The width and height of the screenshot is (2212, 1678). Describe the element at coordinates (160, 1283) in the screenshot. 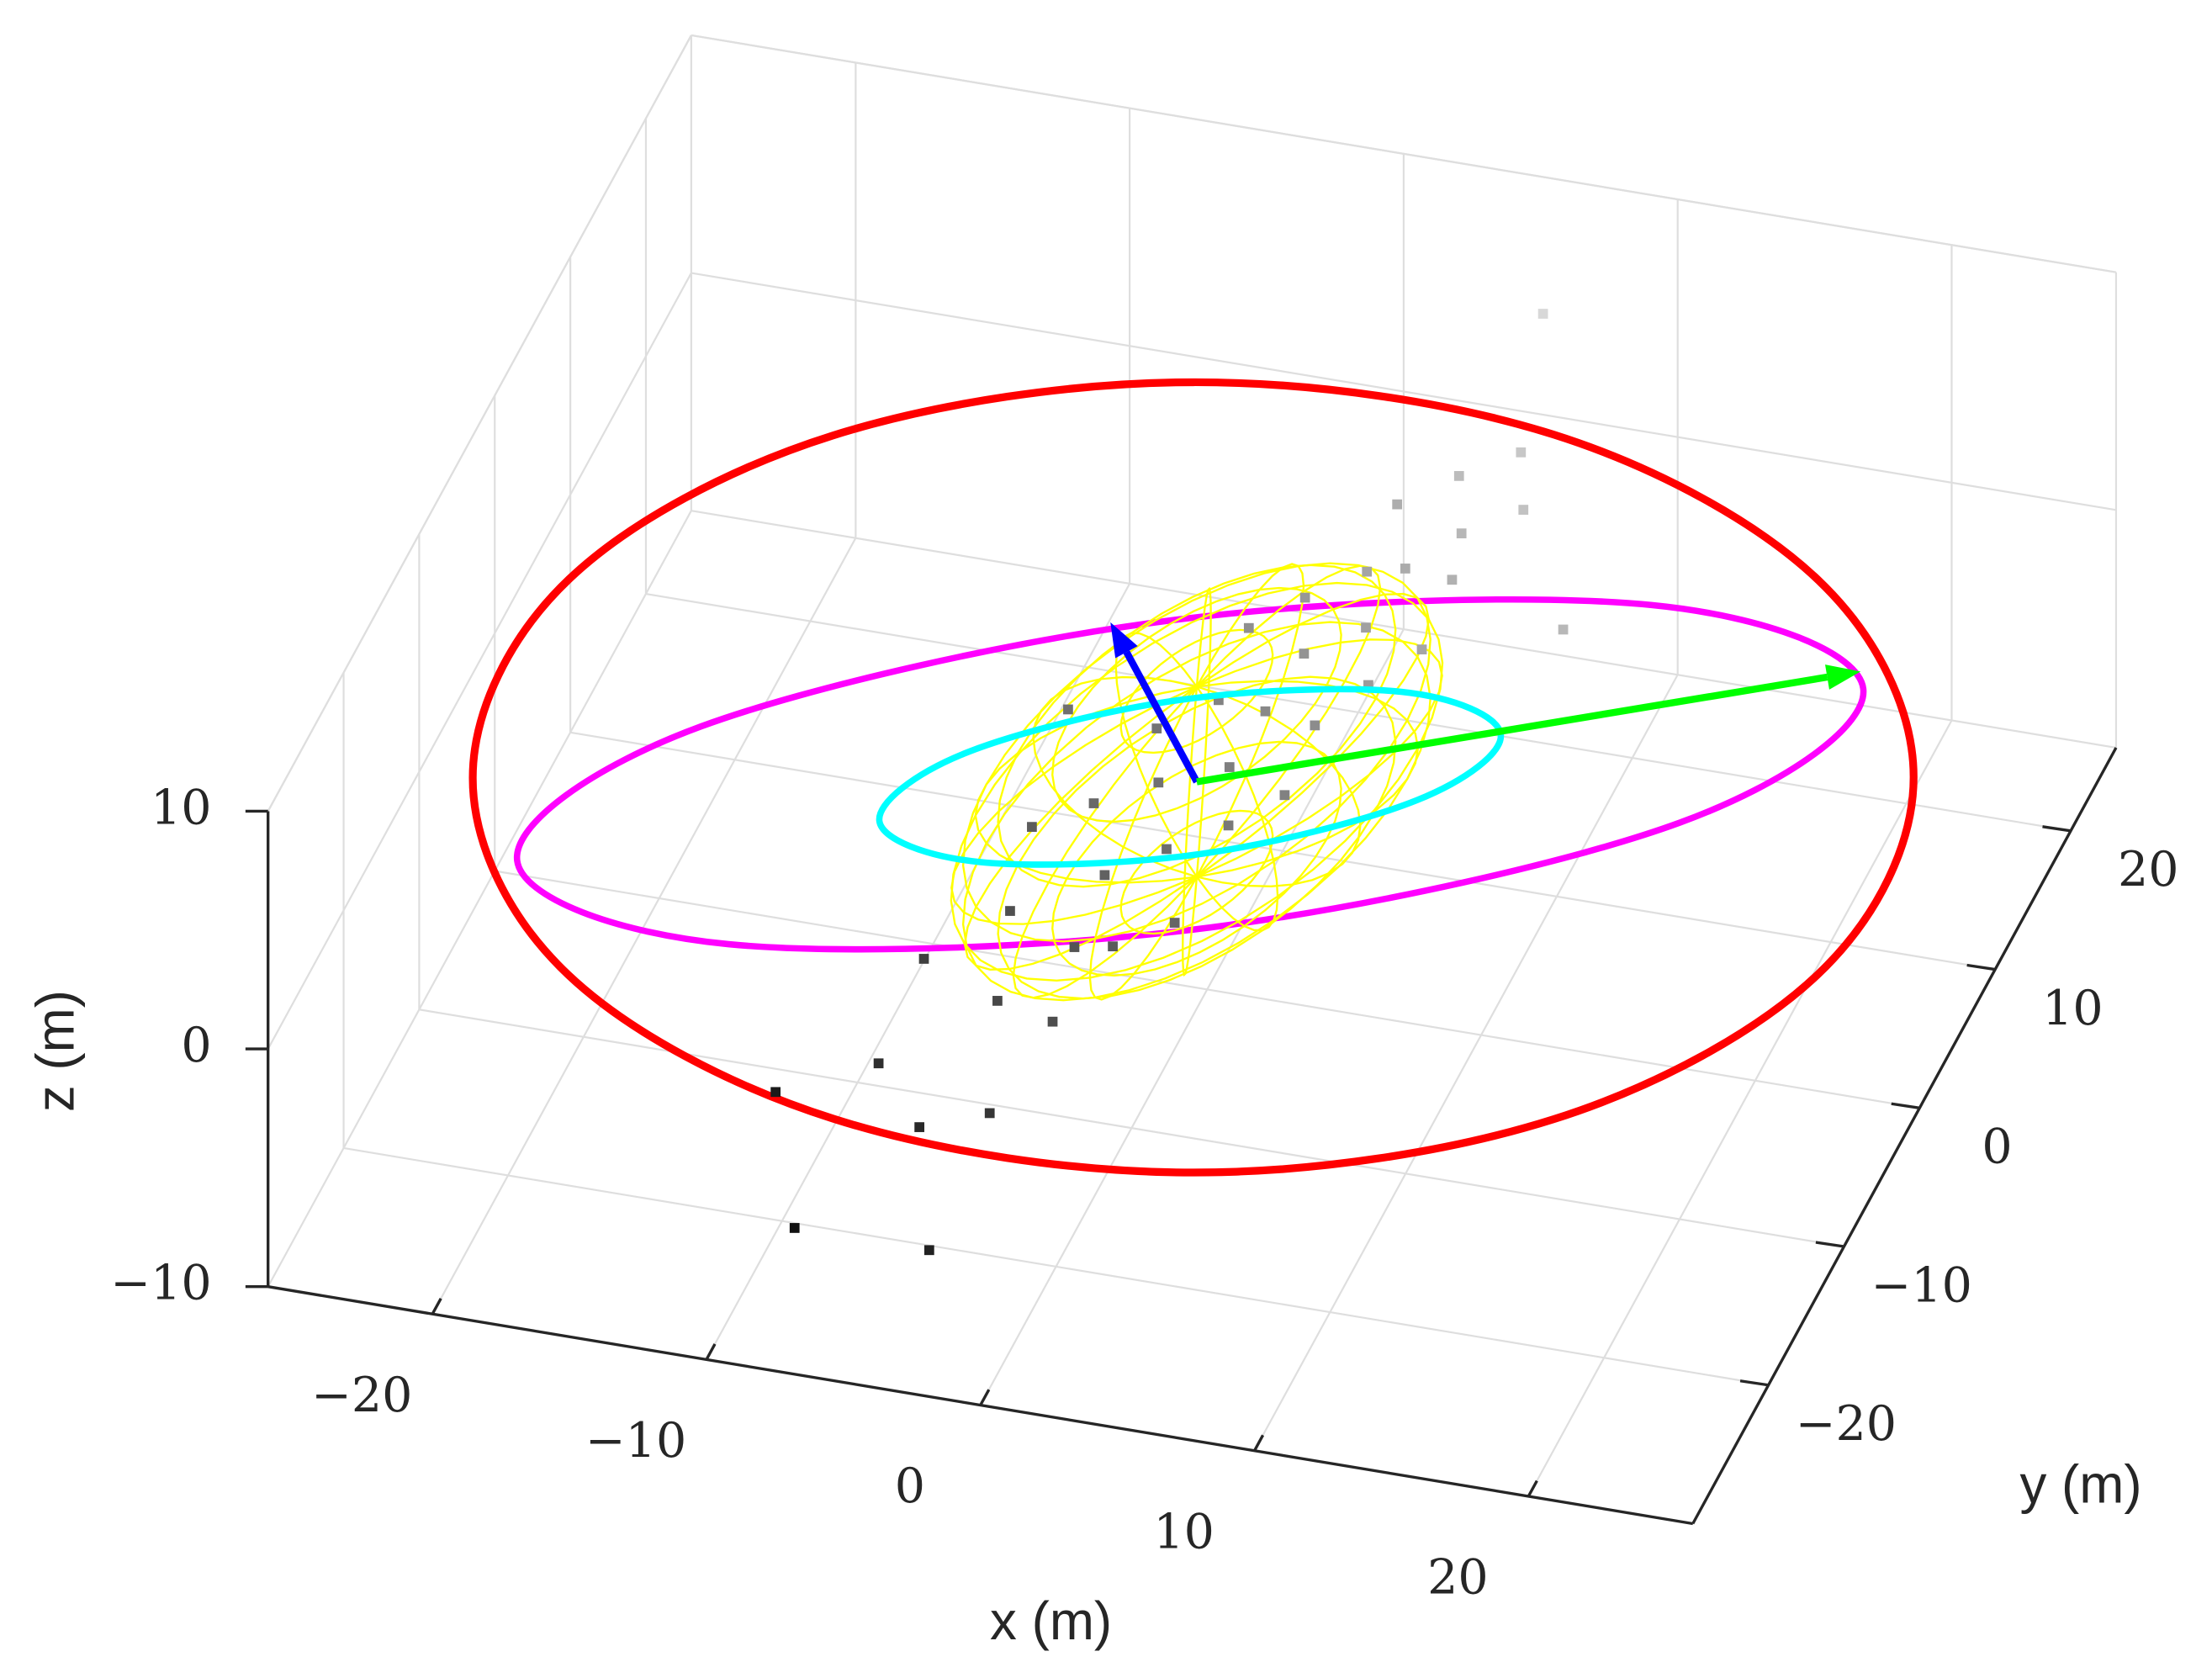

I see `z-tick-label: −10` at that location.